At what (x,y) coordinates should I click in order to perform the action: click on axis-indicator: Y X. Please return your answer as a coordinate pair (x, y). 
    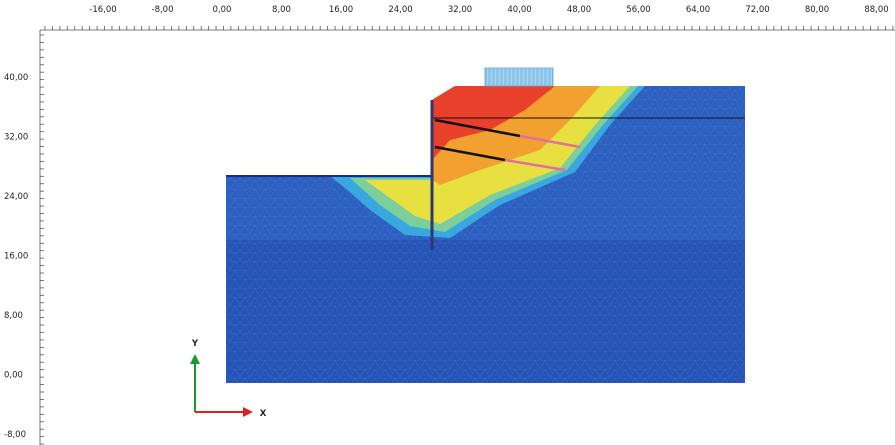
    Looking at the image, I should click on (228, 379).